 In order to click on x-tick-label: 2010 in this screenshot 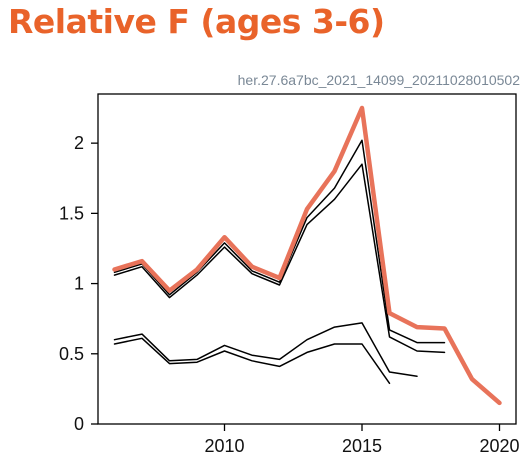, I will do `click(224, 446)`.